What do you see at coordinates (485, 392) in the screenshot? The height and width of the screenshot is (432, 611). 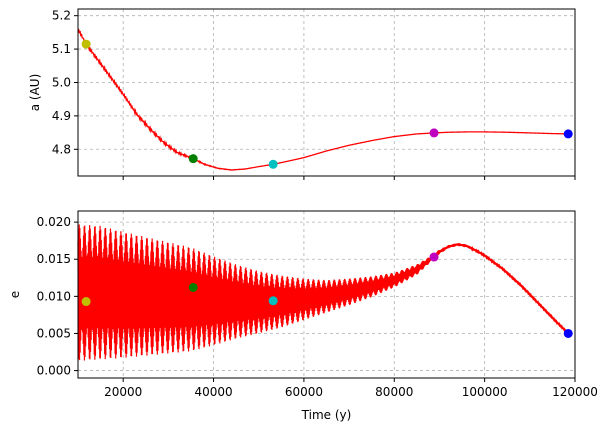 I see `x-tick-label: 100000` at bounding box center [485, 392].